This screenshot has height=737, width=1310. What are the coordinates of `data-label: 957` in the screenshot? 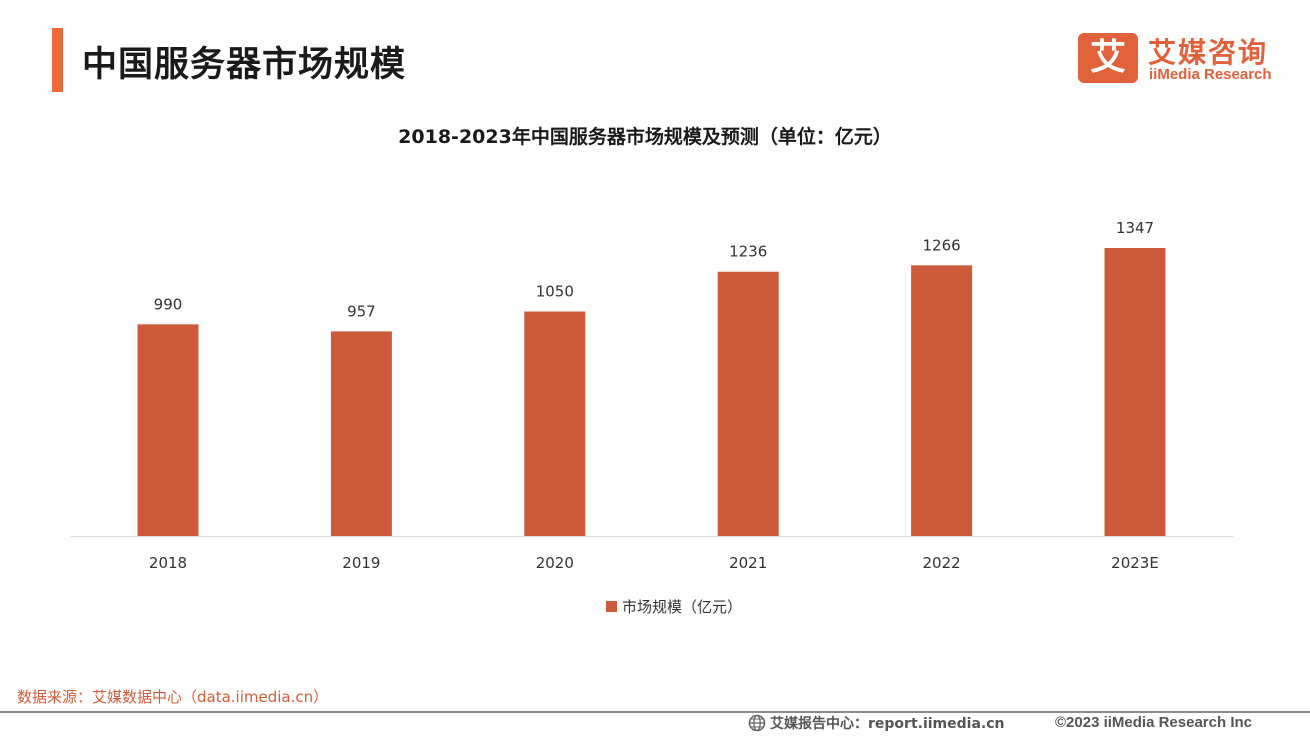 It's located at (361, 311).